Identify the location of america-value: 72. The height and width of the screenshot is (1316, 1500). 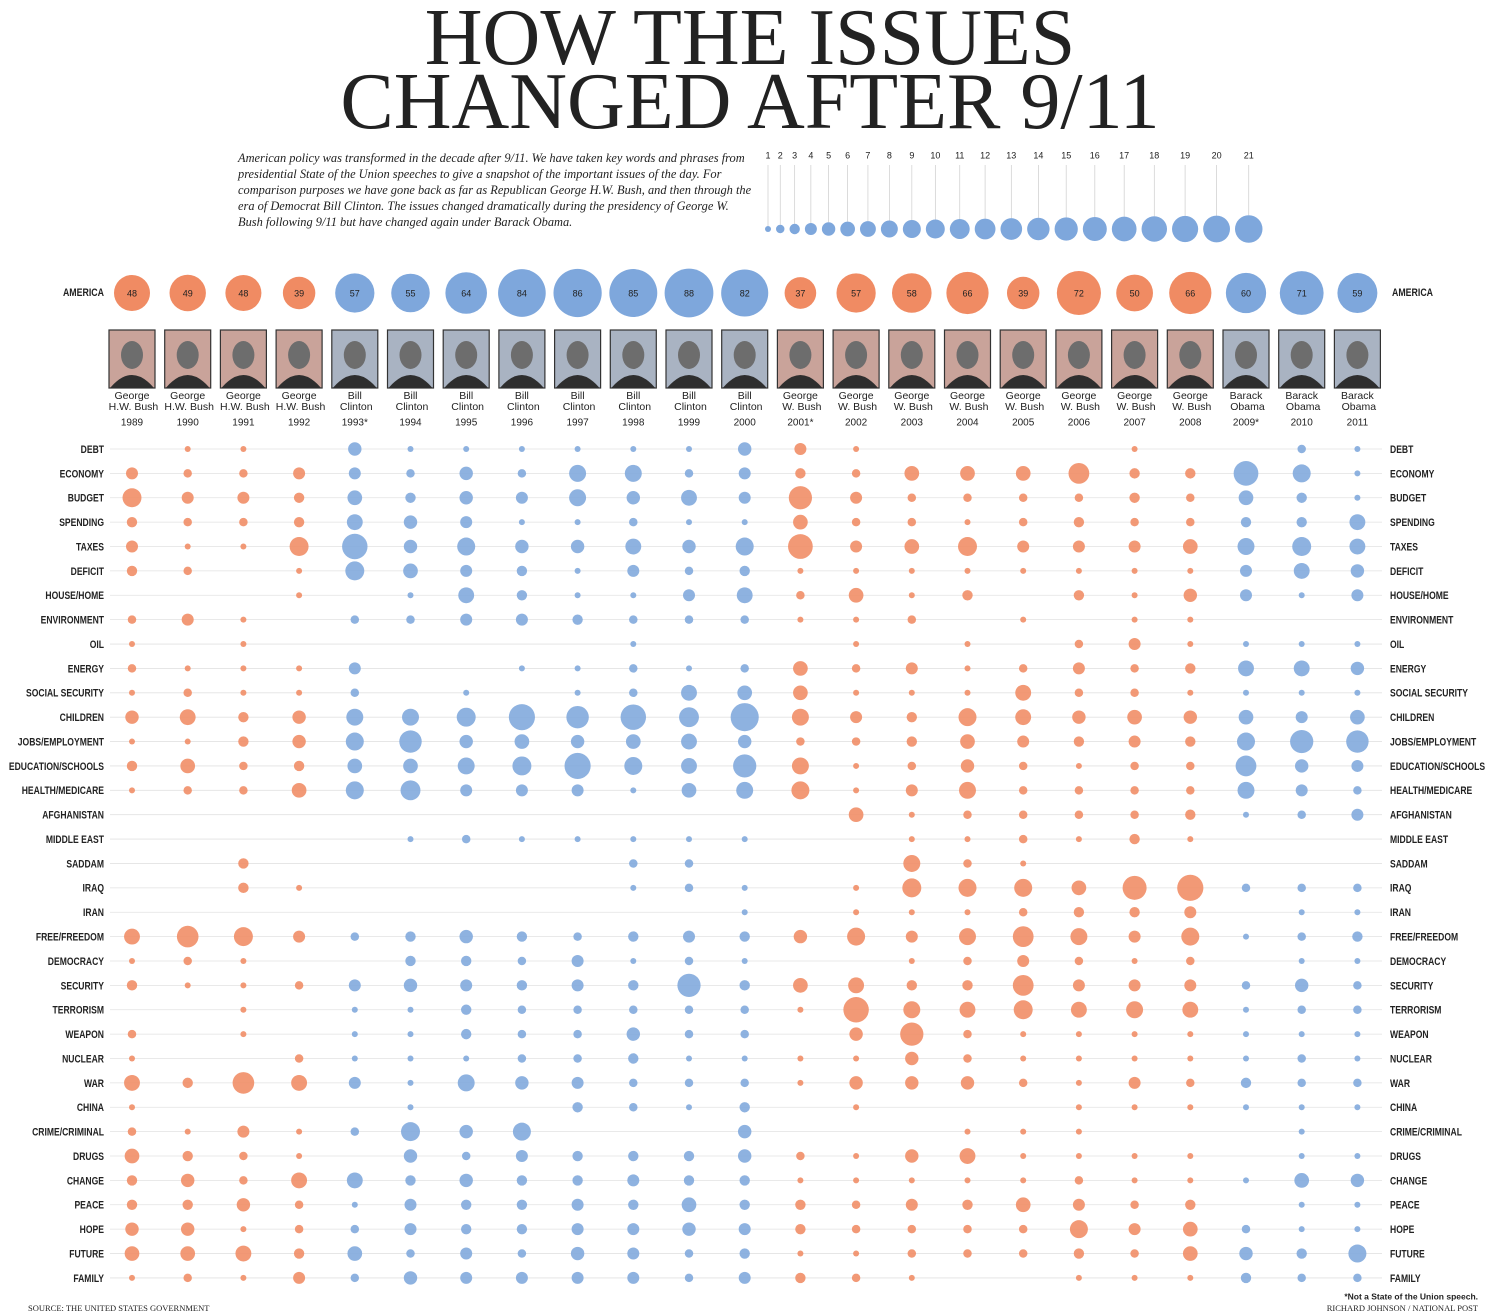
(1079, 293).